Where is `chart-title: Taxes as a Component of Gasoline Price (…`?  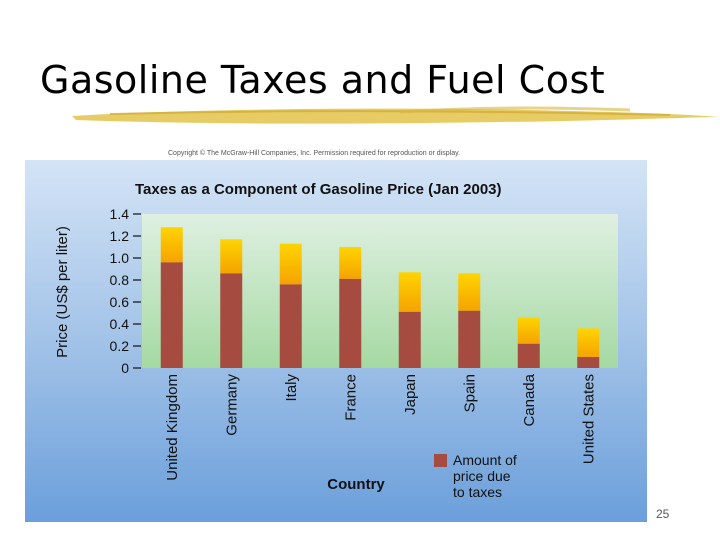
chart-title: Taxes as a Component of Gasoline Price (… is located at coordinates (318, 189).